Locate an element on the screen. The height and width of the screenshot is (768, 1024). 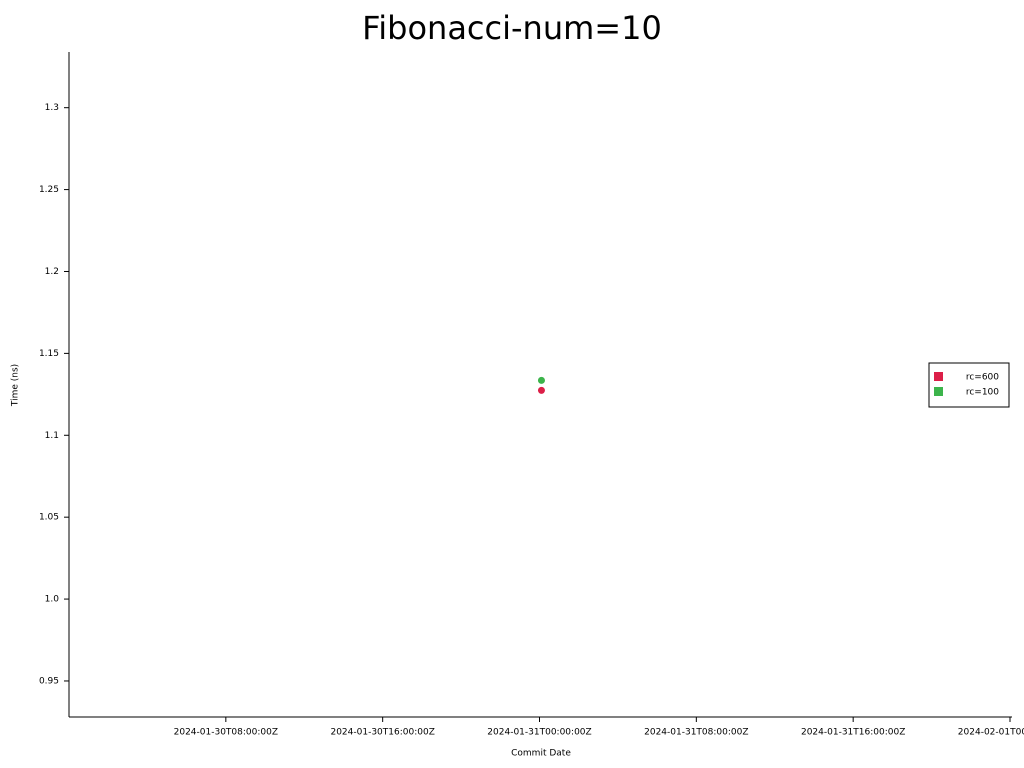
y-tick-label: 1.15 is located at coordinates (49, 354).